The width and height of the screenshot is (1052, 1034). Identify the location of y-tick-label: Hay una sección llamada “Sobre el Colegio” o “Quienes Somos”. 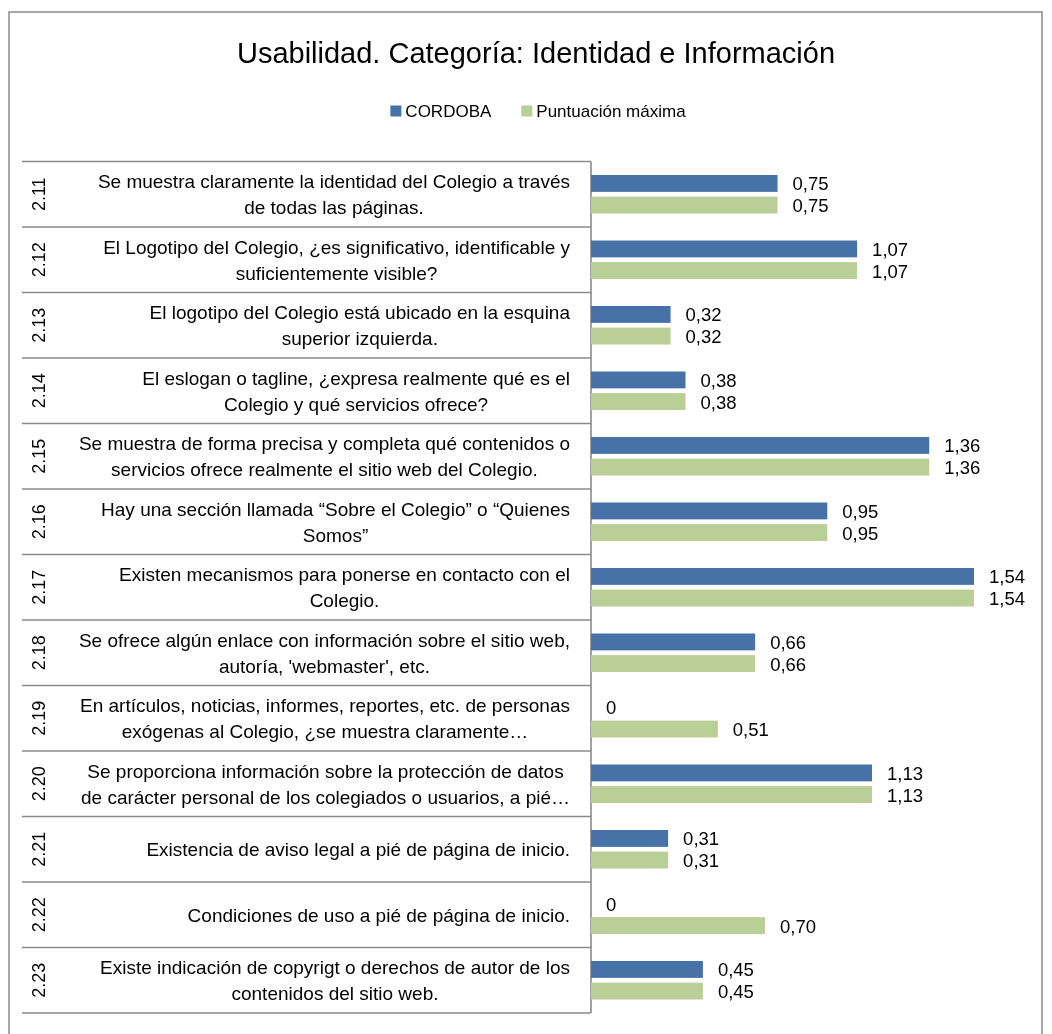
(335, 522).